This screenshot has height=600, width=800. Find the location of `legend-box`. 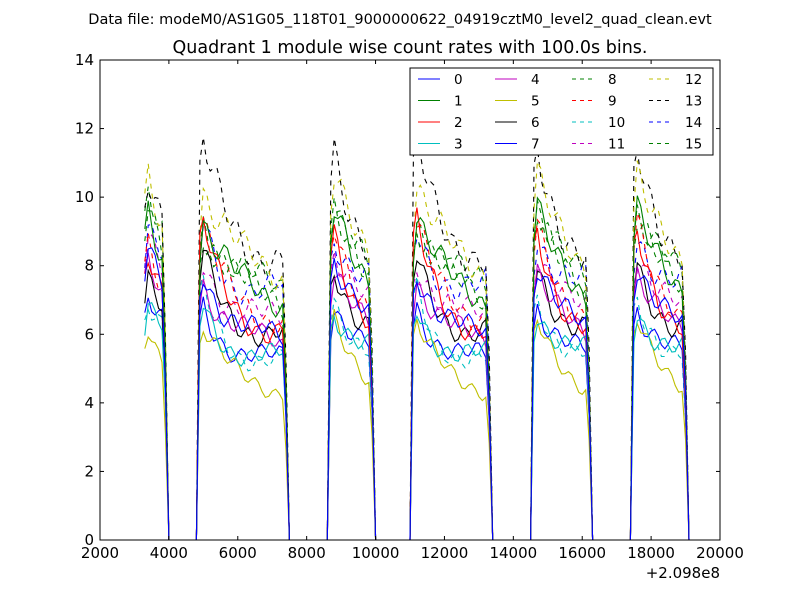

legend-box is located at coordinates (561, 111).